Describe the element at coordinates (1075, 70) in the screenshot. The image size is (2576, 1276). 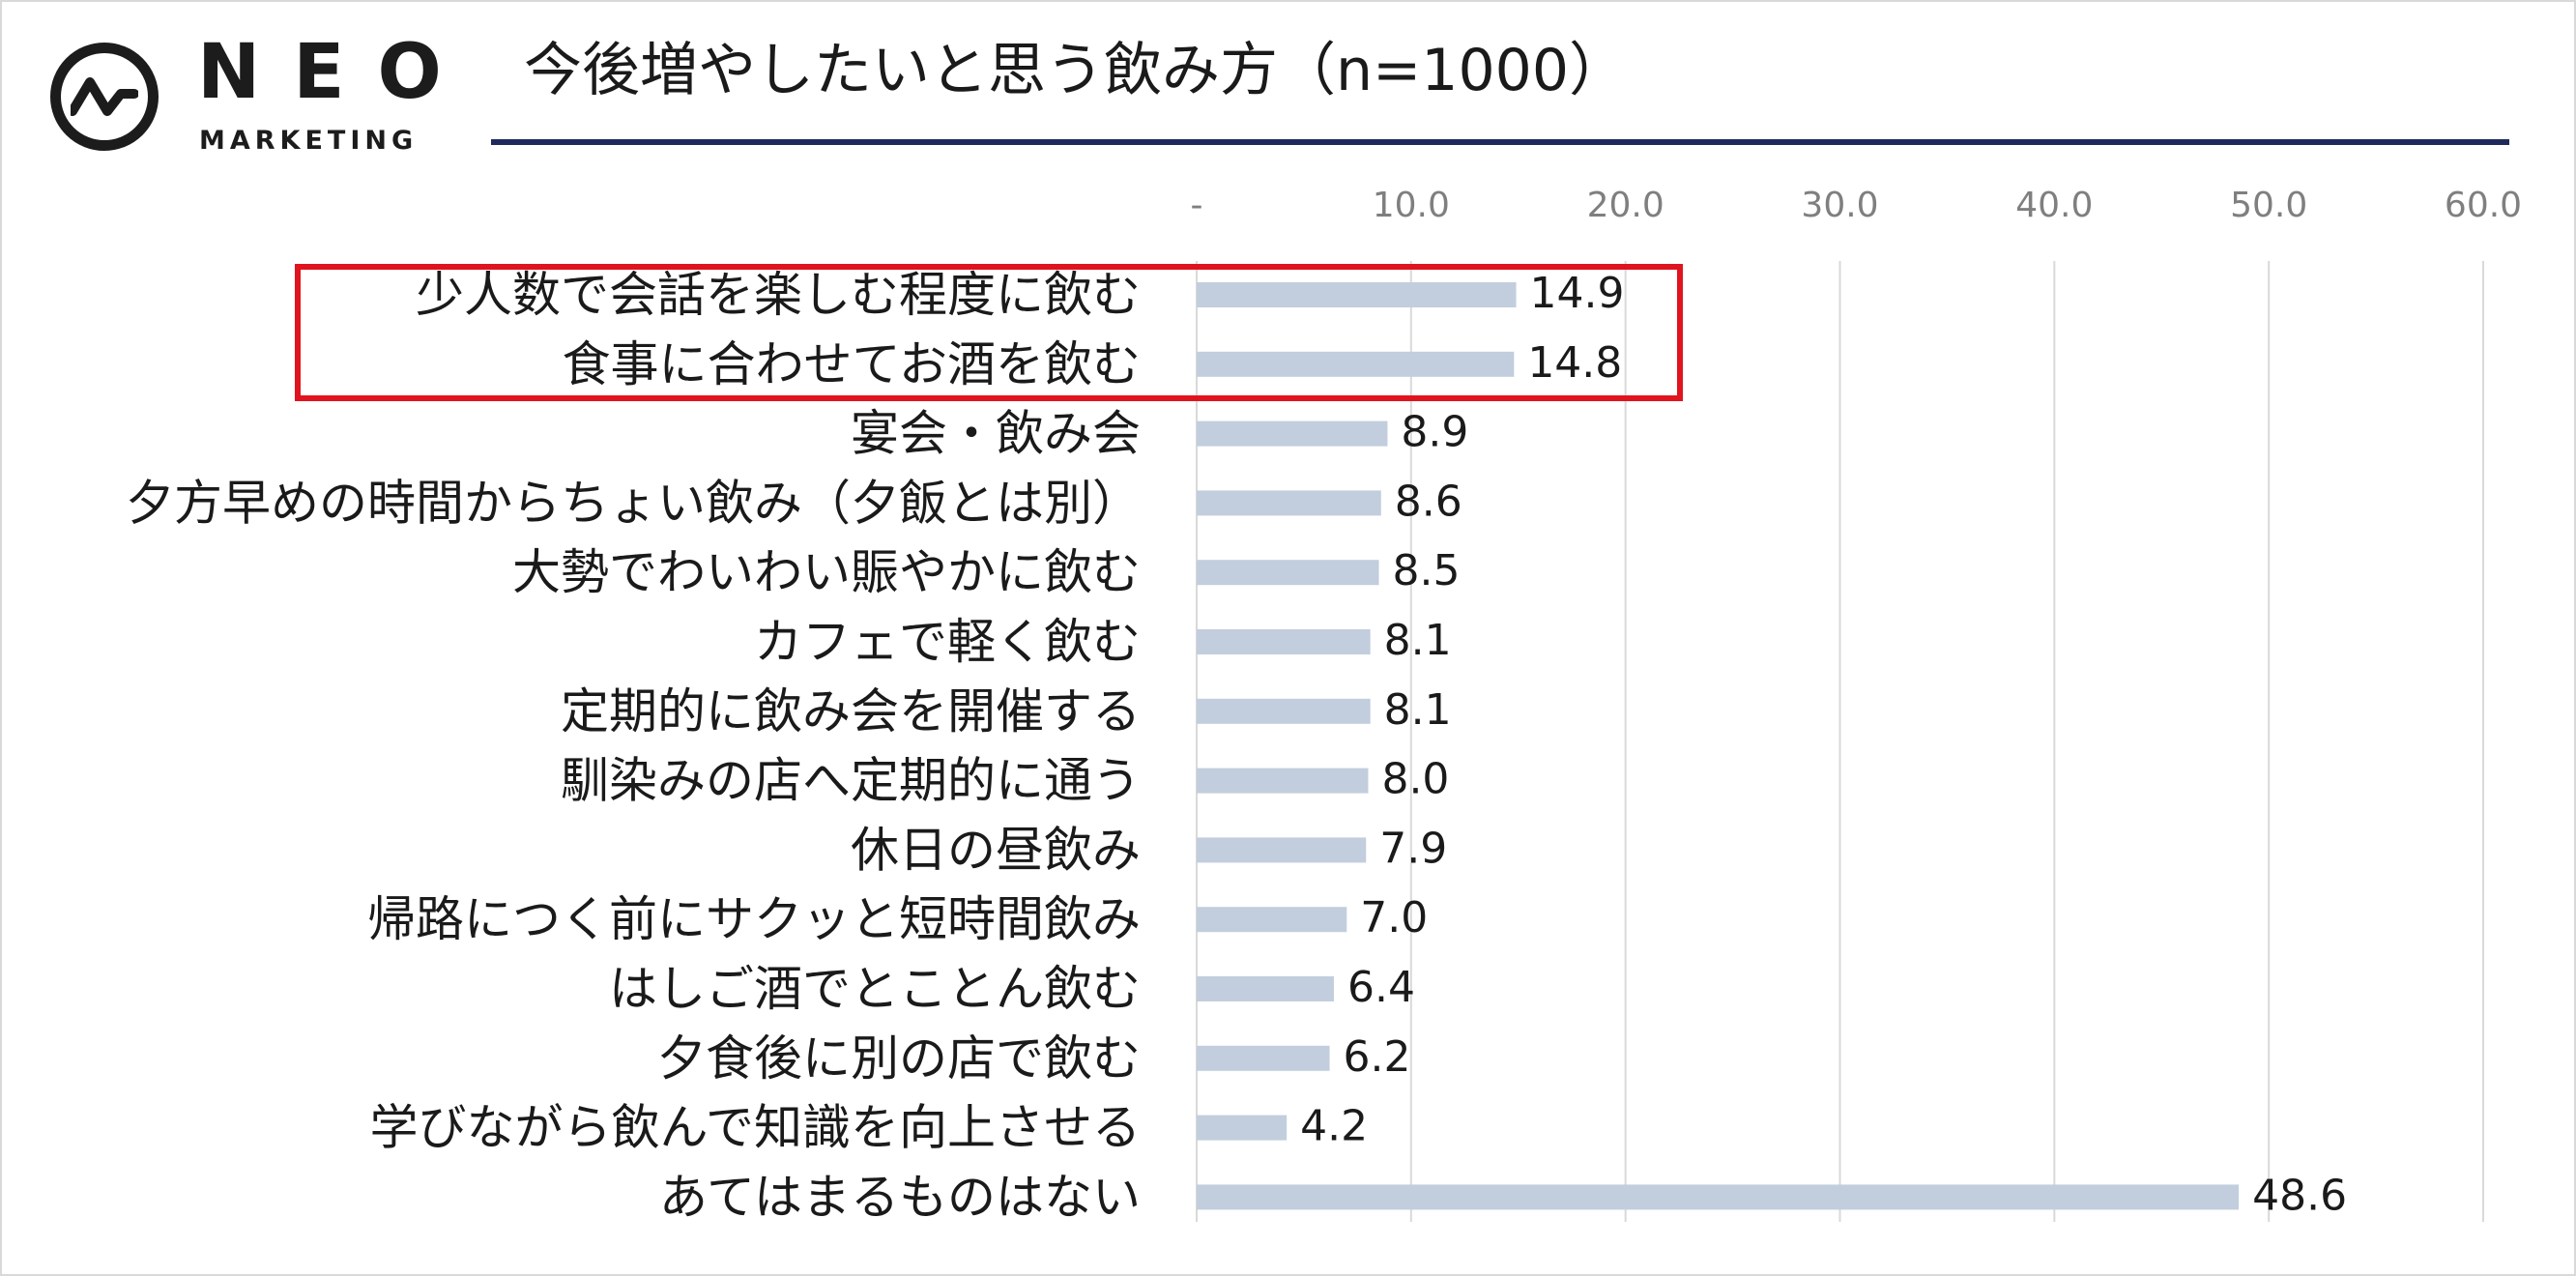
I see `chart-title: 今後増やしたいと思う飲み方（n=1000）` at that location.